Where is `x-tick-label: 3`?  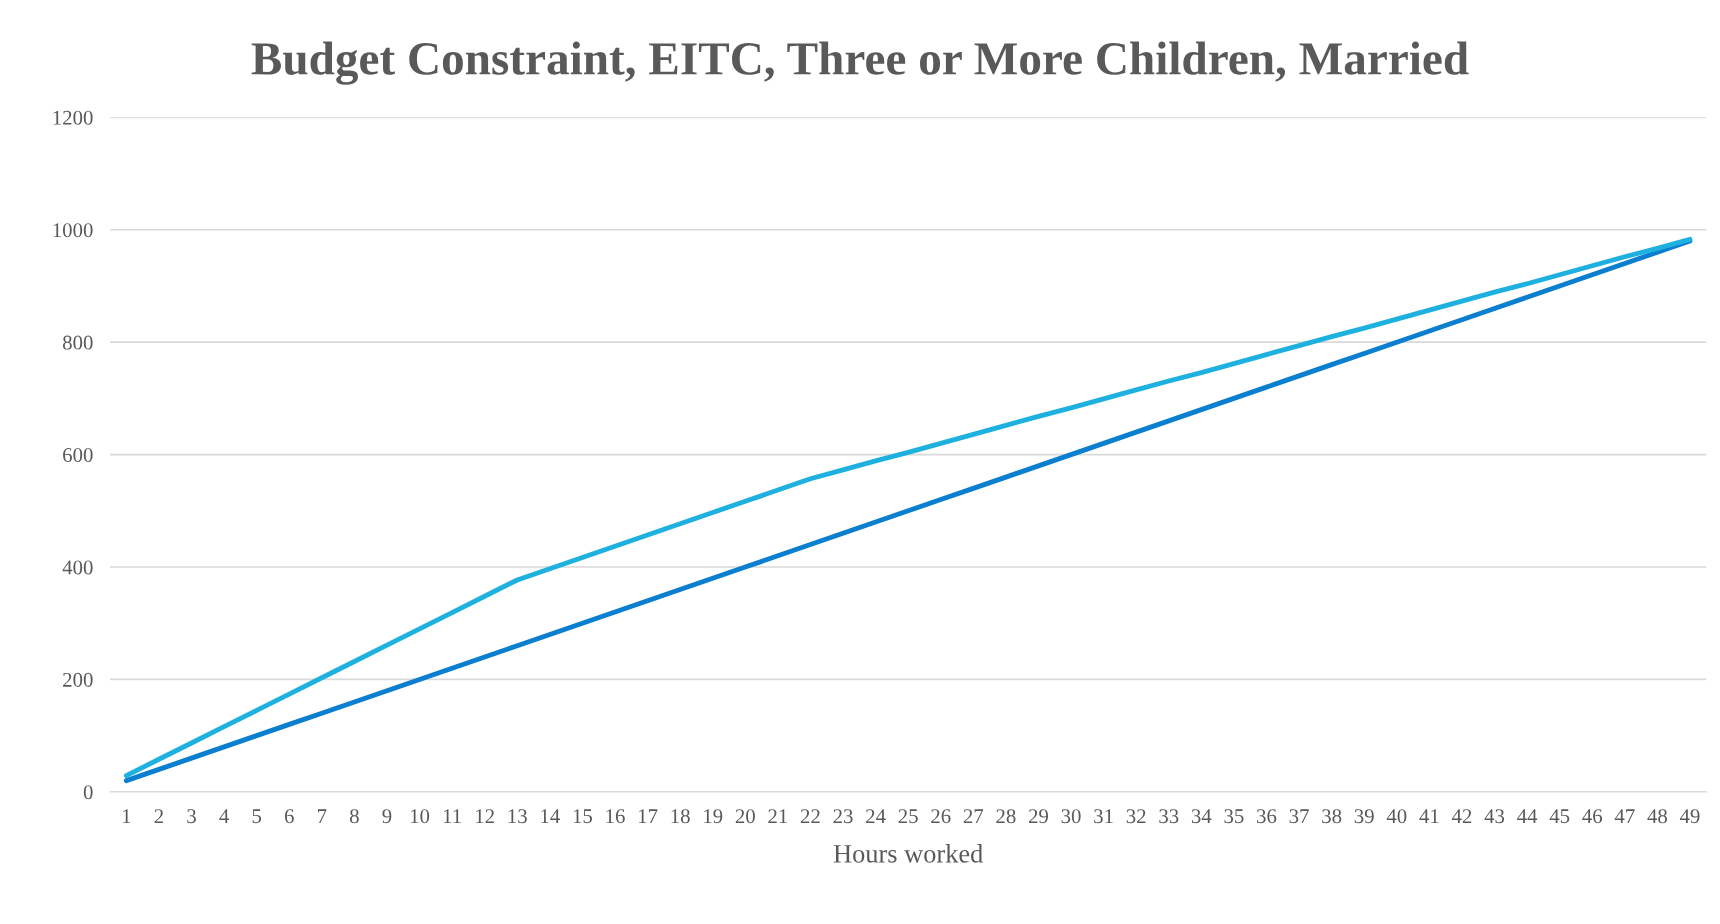
x-tick-label: 3 is located at coordinates (191, 816).